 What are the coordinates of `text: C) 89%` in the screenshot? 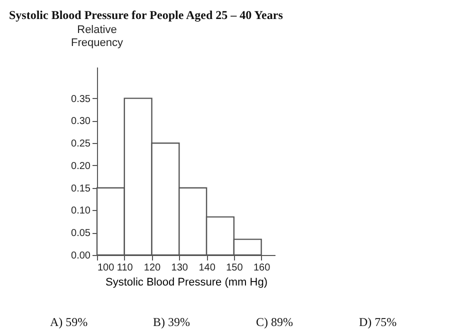 It's located at (274, 322).